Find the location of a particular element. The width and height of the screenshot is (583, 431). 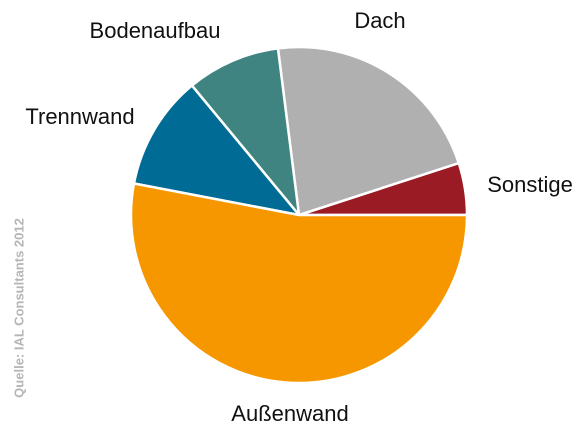

slice-label: Außenwand is located at coordinates (289, 413).